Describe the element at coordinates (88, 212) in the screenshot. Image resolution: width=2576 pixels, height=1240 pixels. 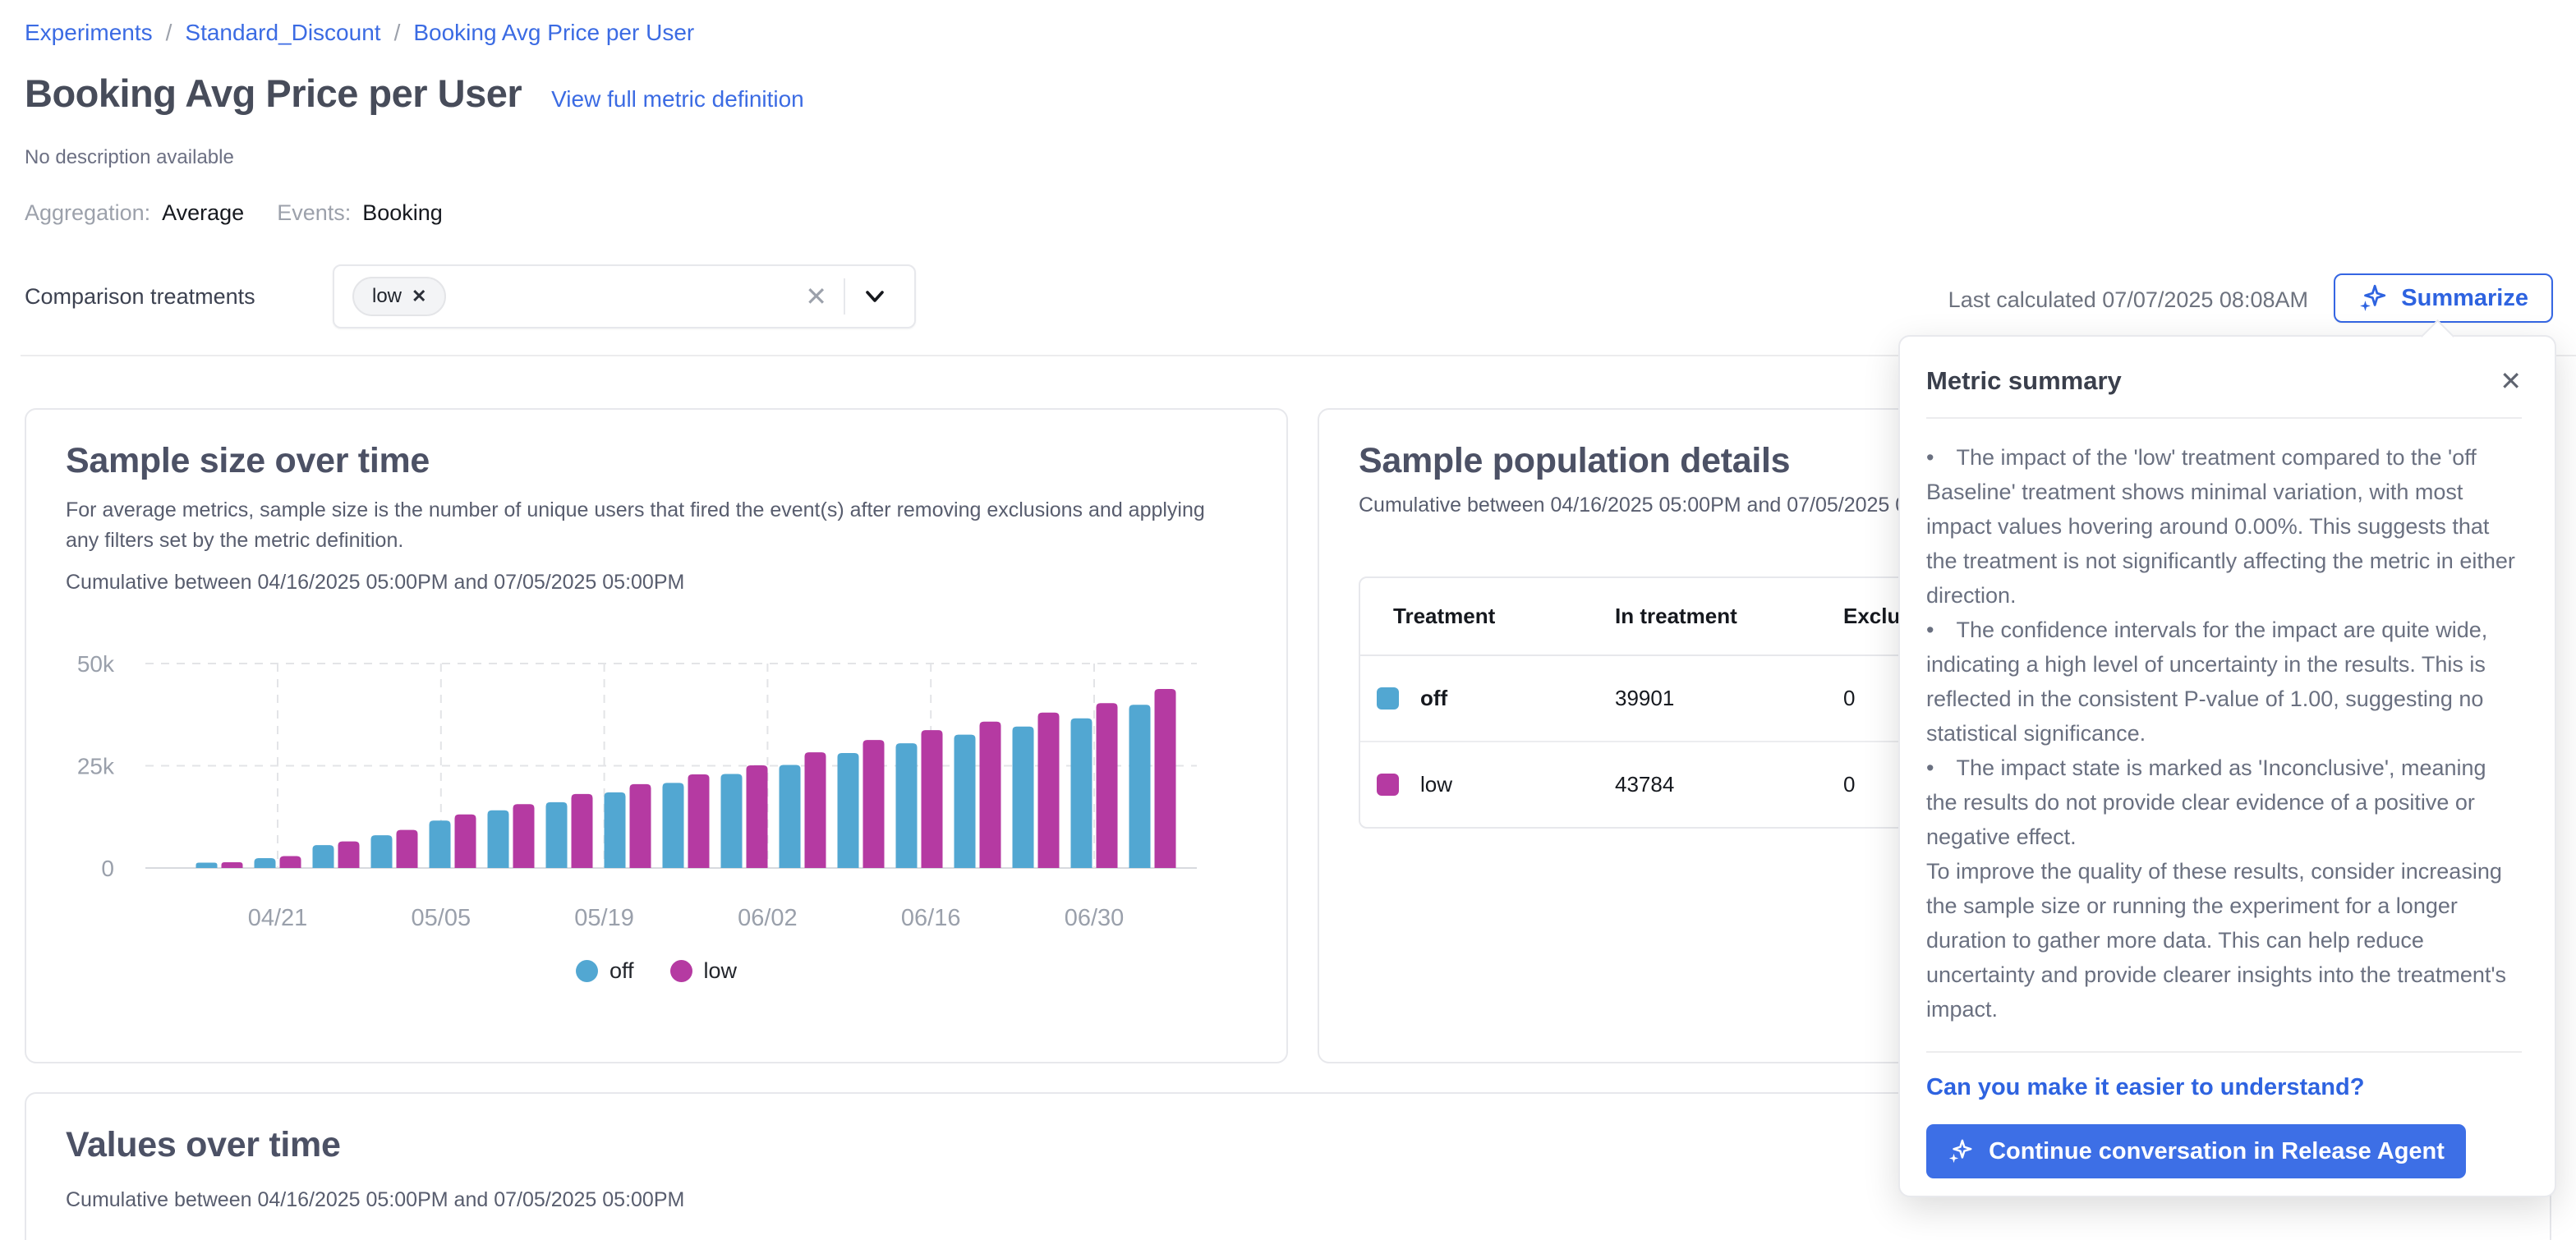
I see `aggregation-label: Aggregation:` at that location.